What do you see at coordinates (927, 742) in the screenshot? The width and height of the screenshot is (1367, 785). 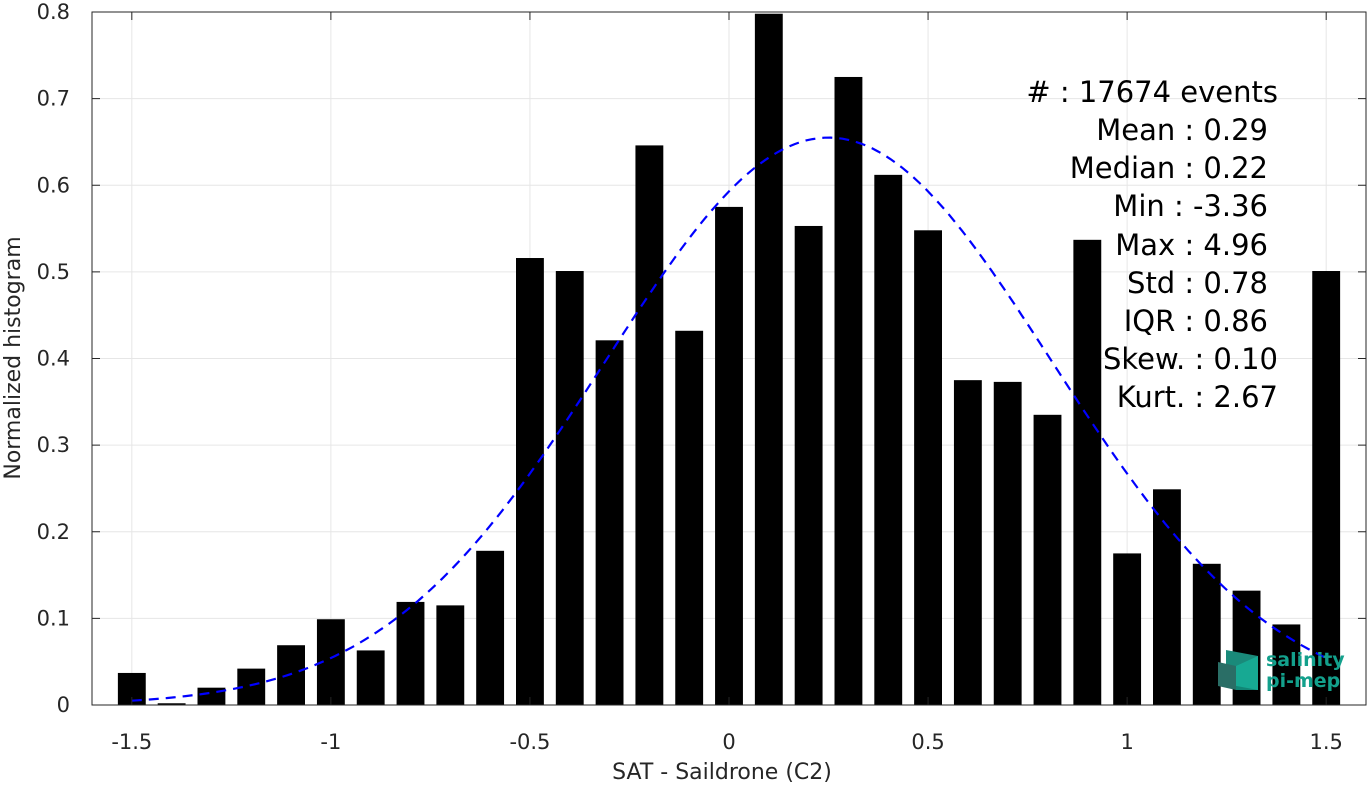 I see `x-tick-label: 0.5` at bounding box center [927, 742].